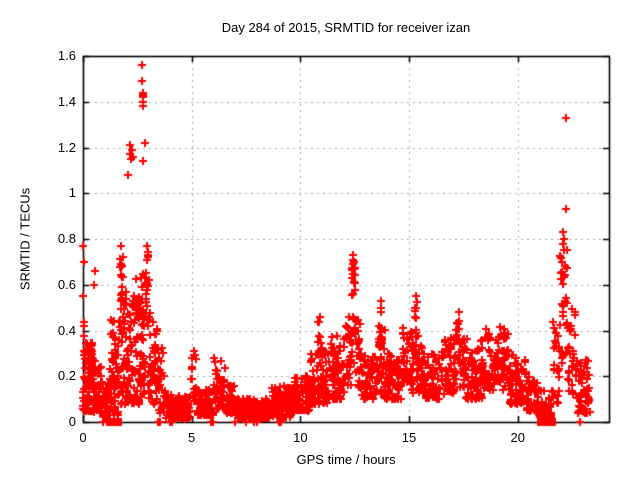  I want to click on x-tick-label: 0, so click(83, 437).